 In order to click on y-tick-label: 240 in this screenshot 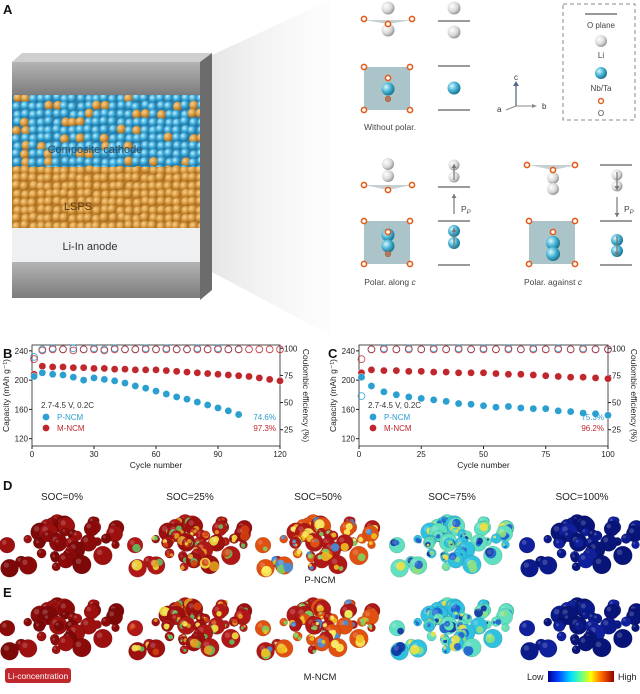, I will do `click(22, 351)`.